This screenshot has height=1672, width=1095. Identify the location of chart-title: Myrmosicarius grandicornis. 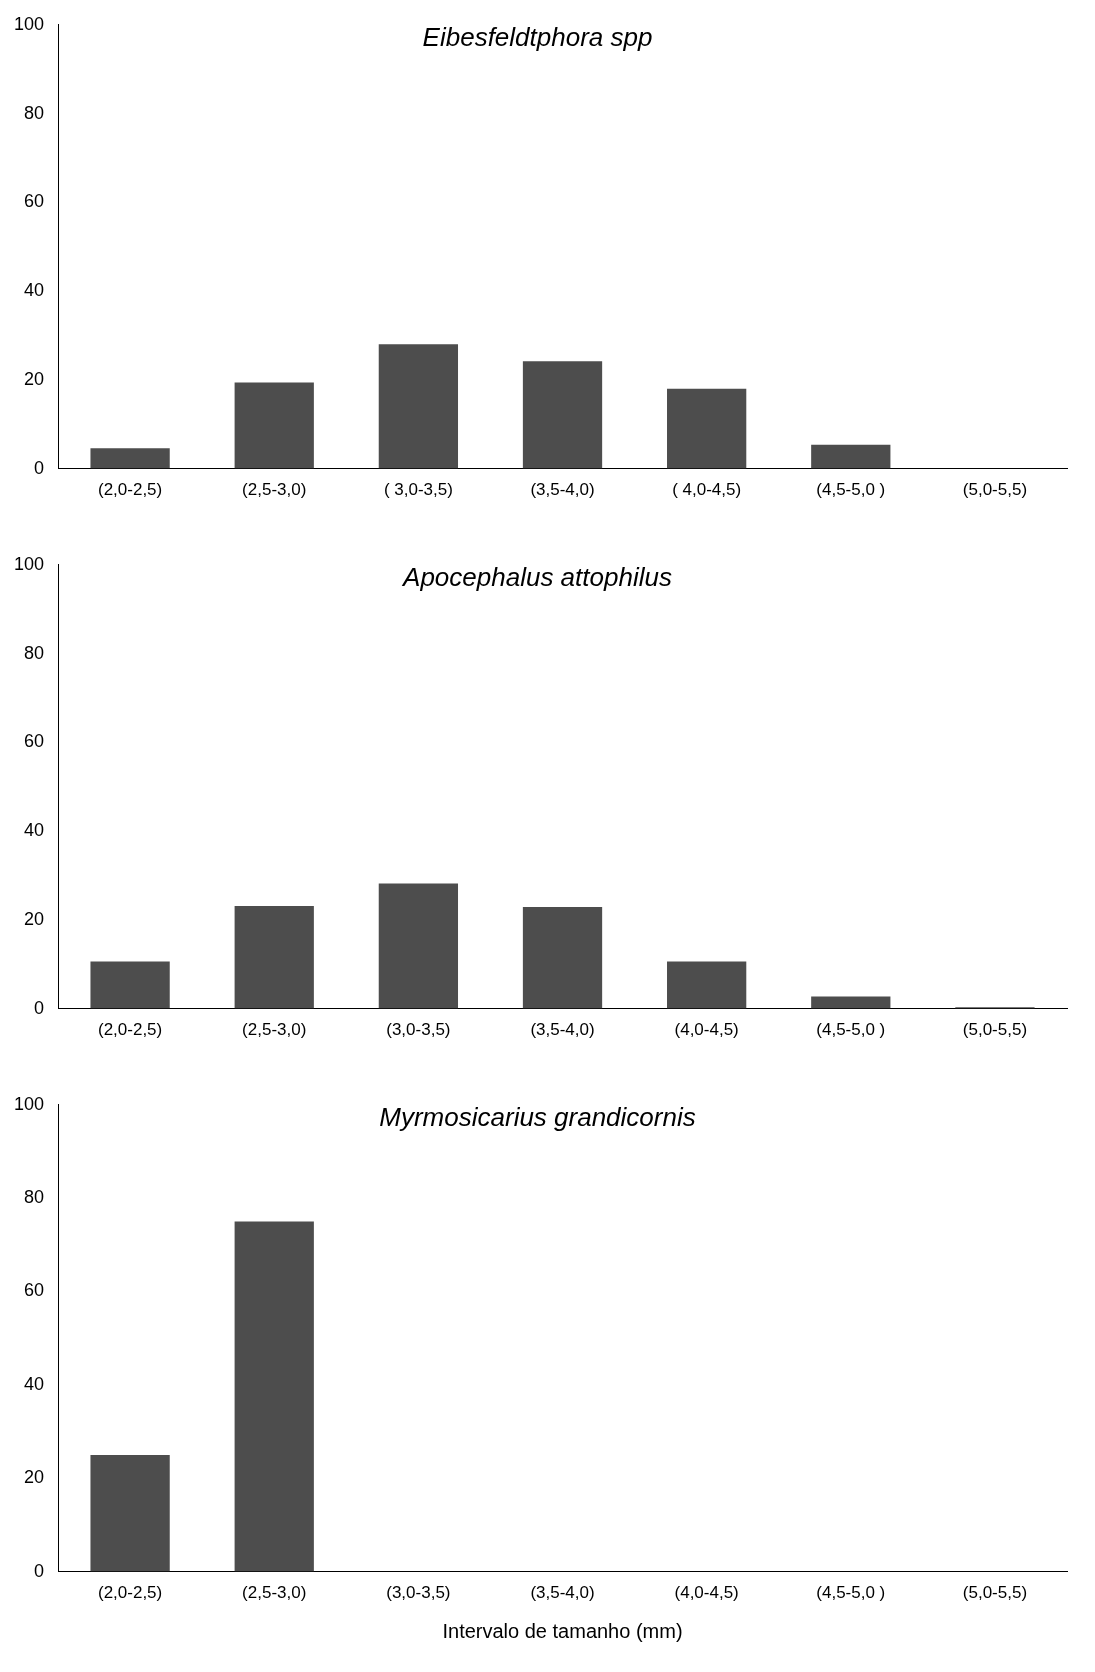
(537, 1117).